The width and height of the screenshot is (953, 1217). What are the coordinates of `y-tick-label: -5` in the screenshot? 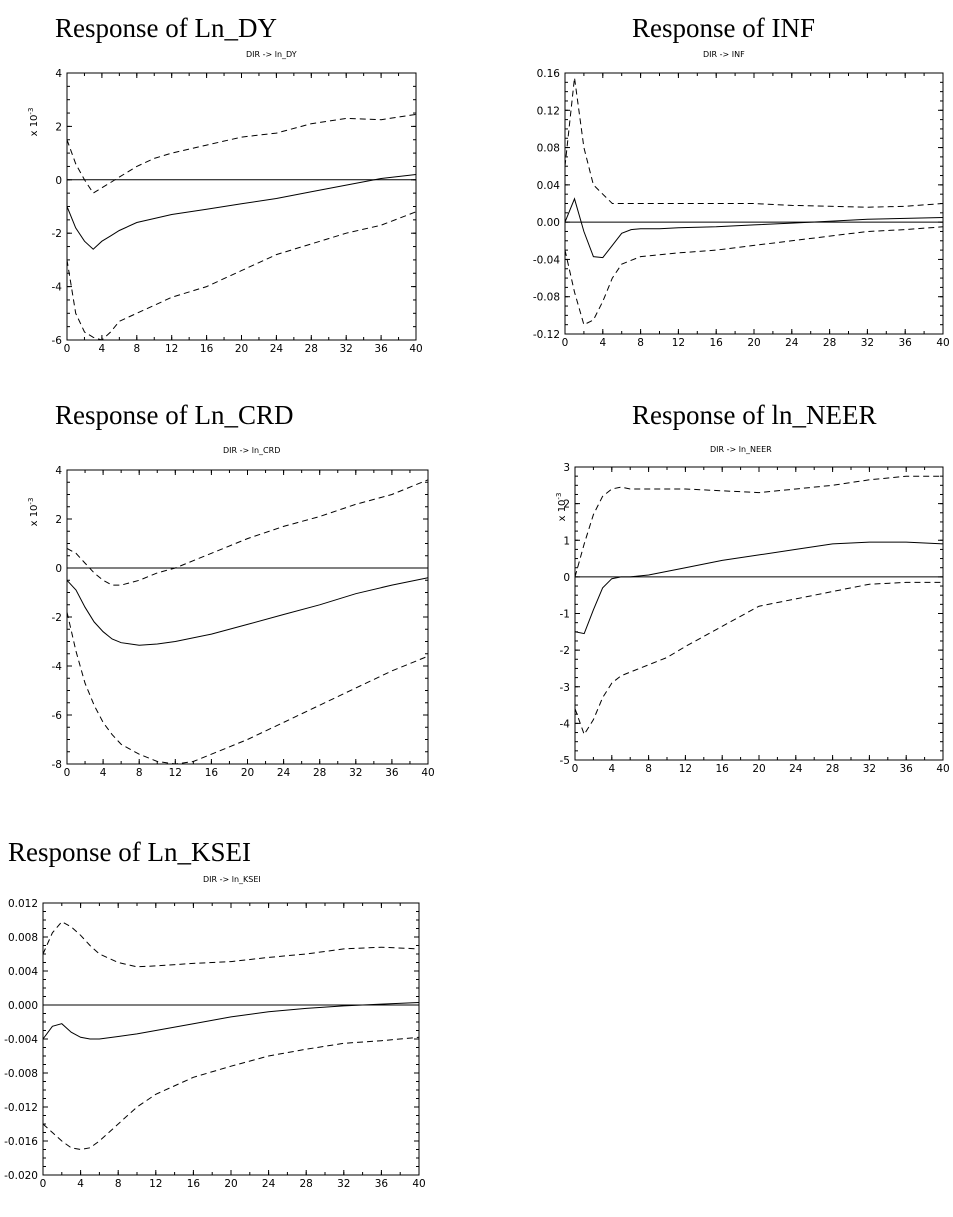 It's located at (565, 761).